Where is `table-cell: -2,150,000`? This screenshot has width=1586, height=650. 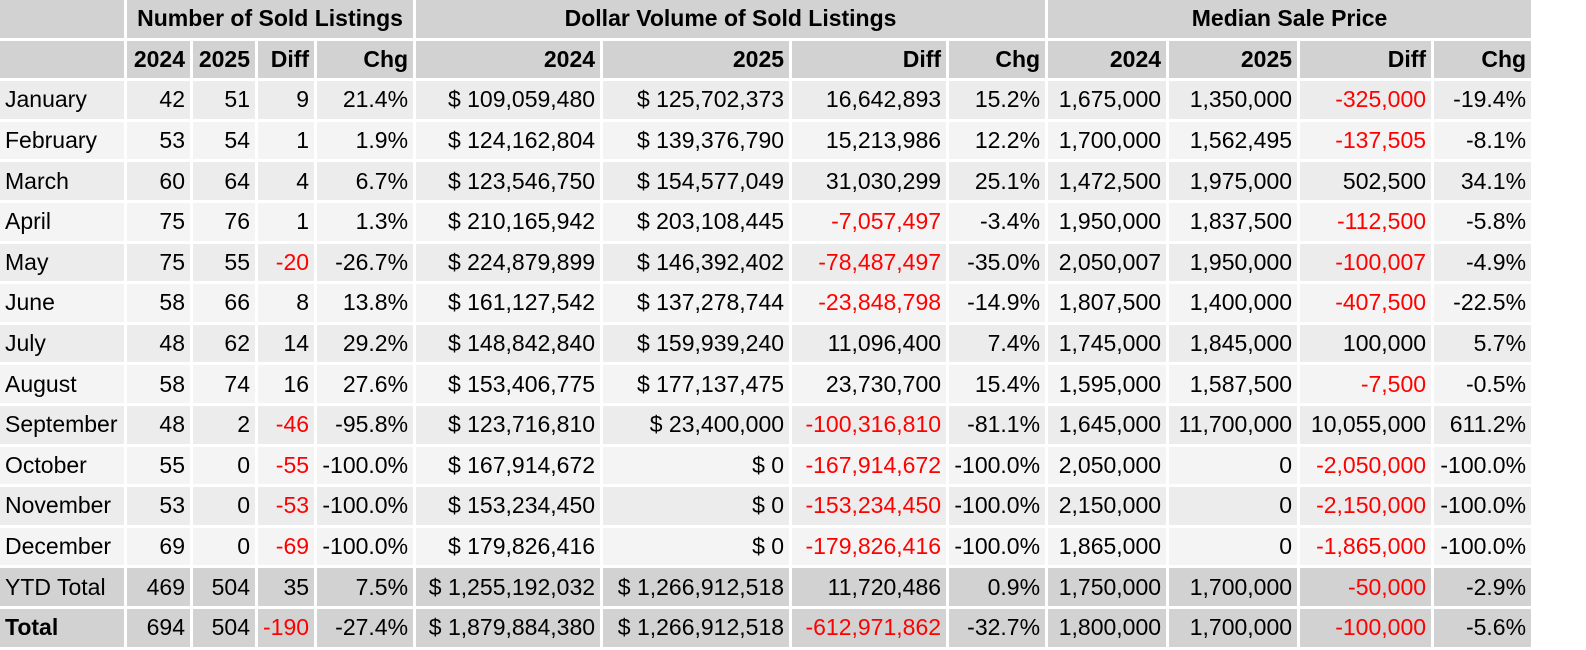
table-cell: -2,150,000 is located at coordinates (1366, 506).